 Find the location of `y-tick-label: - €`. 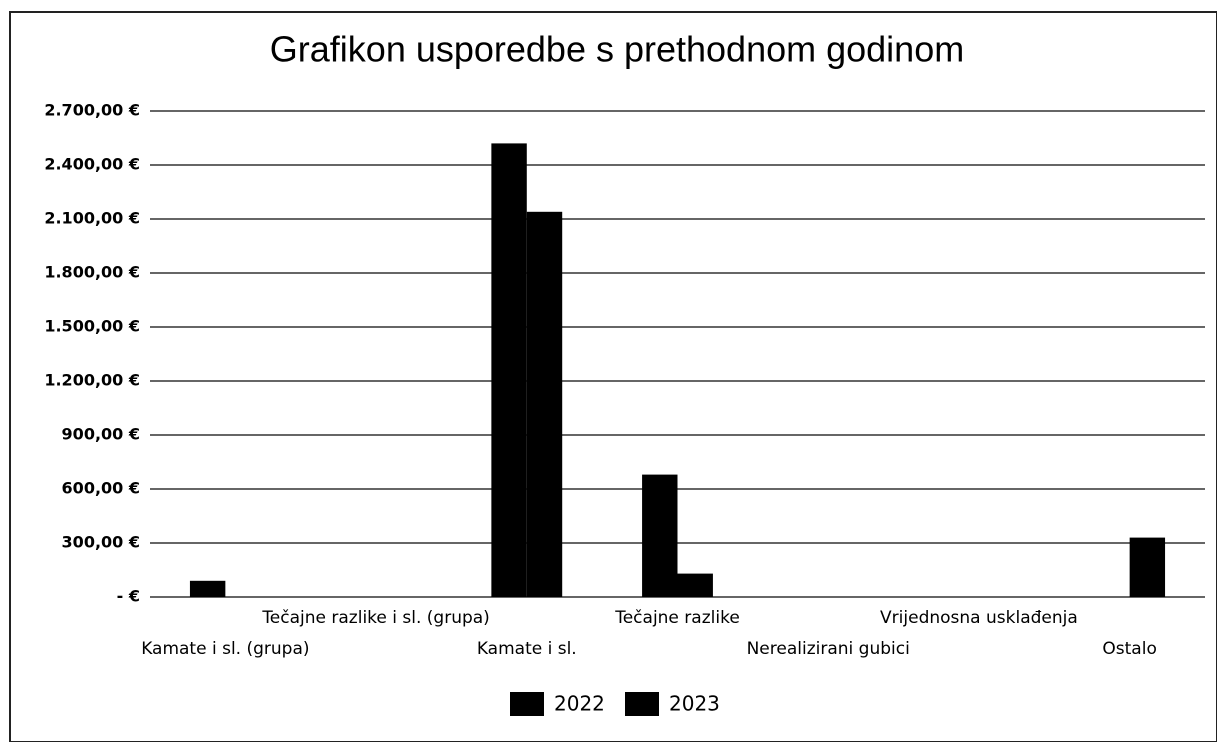

y-tick-label: - € is located at coordinates (128, 596).